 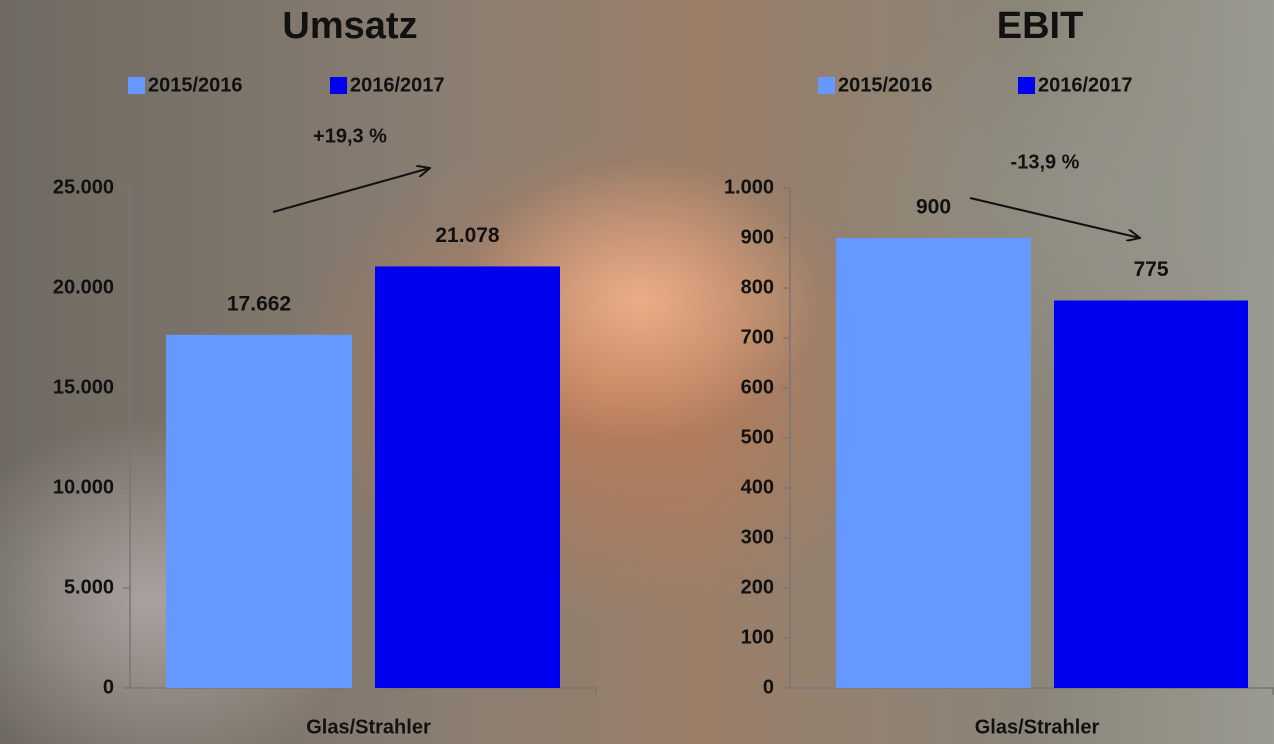 What do you see at coordinates (757, 237) in the screenshot?
I see `y-tick-label: 900` at bounding box center [757, 237].